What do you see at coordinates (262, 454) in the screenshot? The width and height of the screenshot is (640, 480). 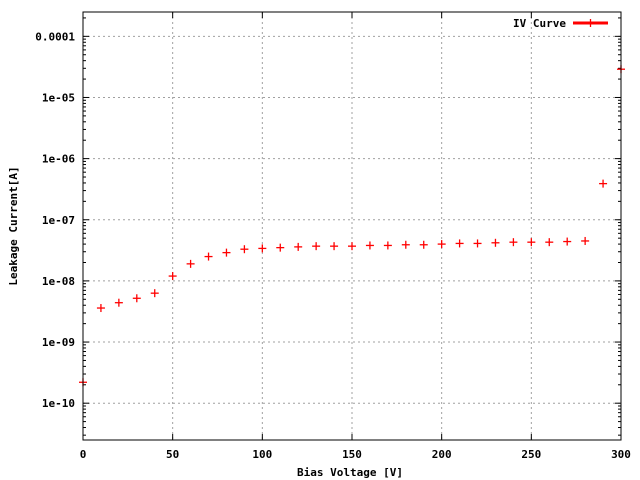 I see `x-tick-label: 100` at bounding box center [262, 454].